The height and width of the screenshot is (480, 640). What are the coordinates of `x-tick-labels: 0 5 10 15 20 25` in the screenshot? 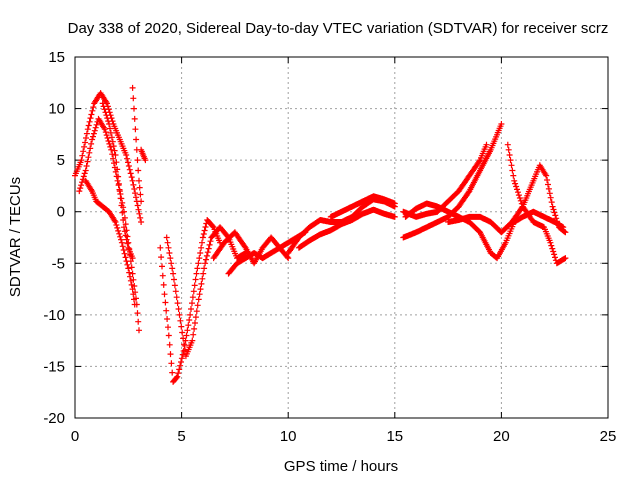 It's located at (344, 436).